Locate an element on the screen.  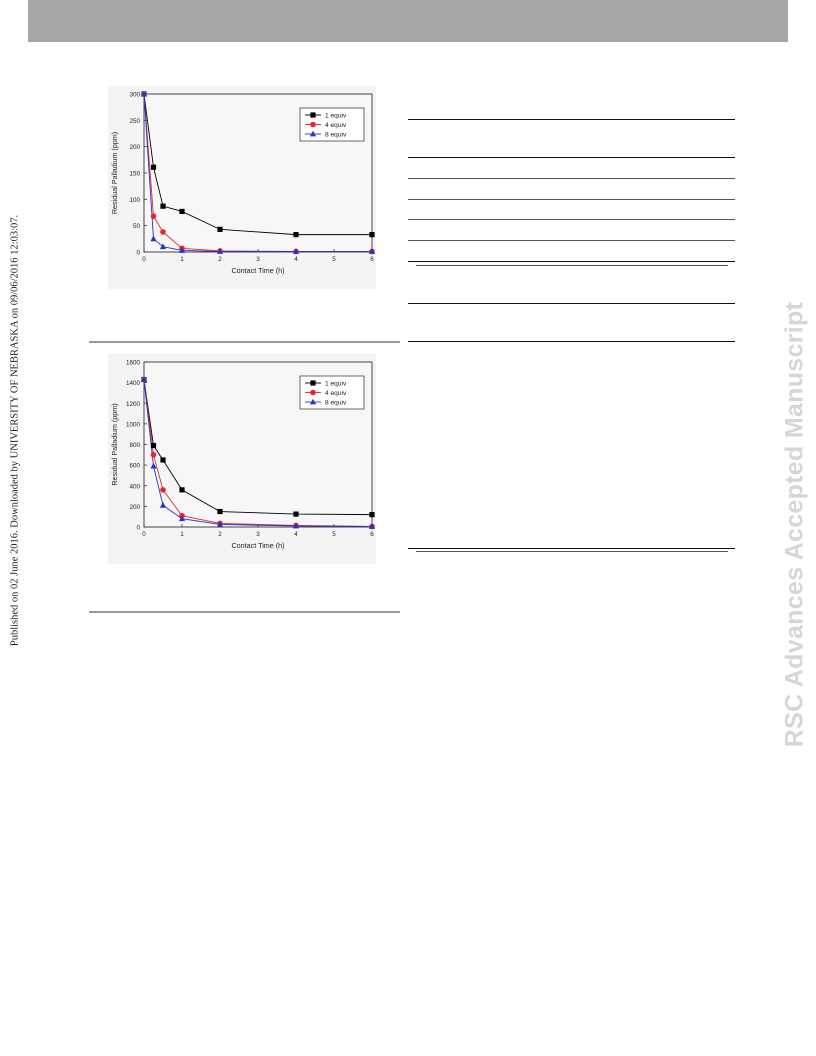
chart-2-legend-label: 1 equiv is located at coordinates (336, 384).